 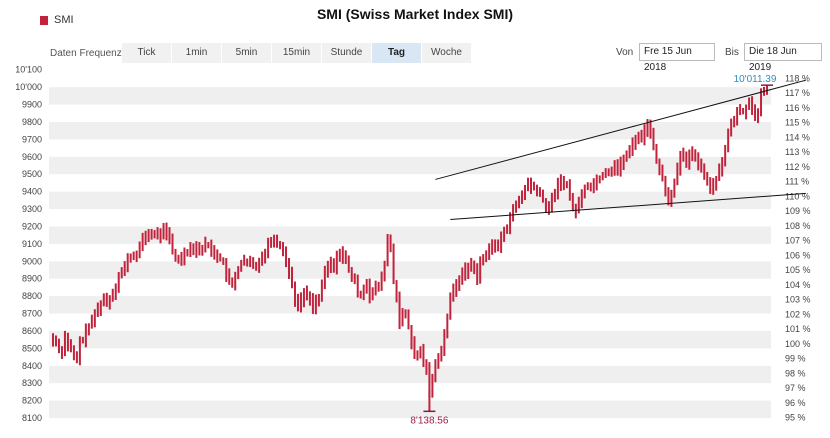 What do you see at coordinates (446, 53) in the screenshot?
I see `tab-woche: Woche` at bounding box center [446, 53].